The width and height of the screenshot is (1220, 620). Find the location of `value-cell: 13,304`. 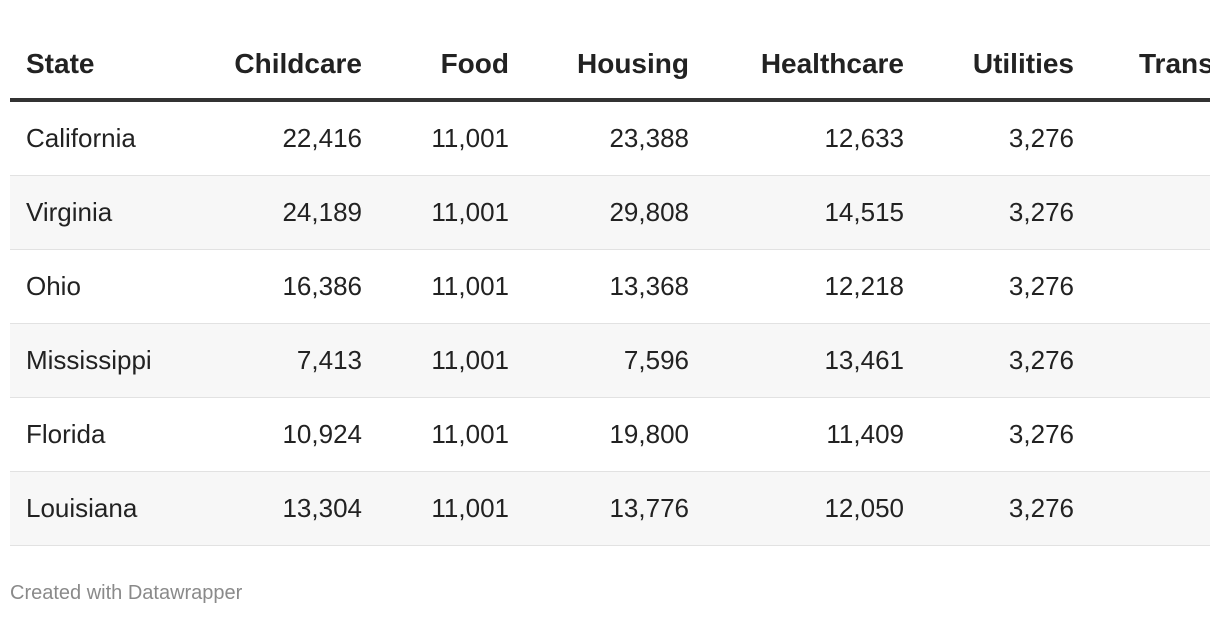

value-cell: 13,304 is located at coordinates (322, 508).